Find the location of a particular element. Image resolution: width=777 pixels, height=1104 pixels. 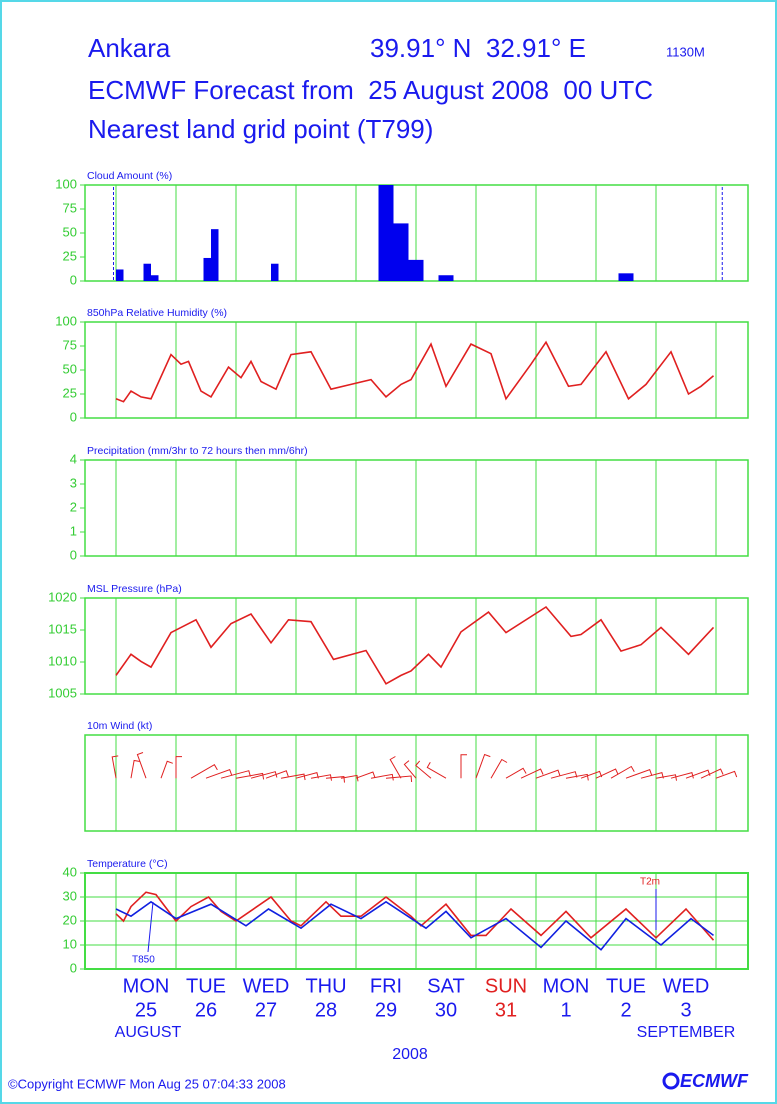

panel-title: Cloud Amount (%) is located at coordinates (129, 176).